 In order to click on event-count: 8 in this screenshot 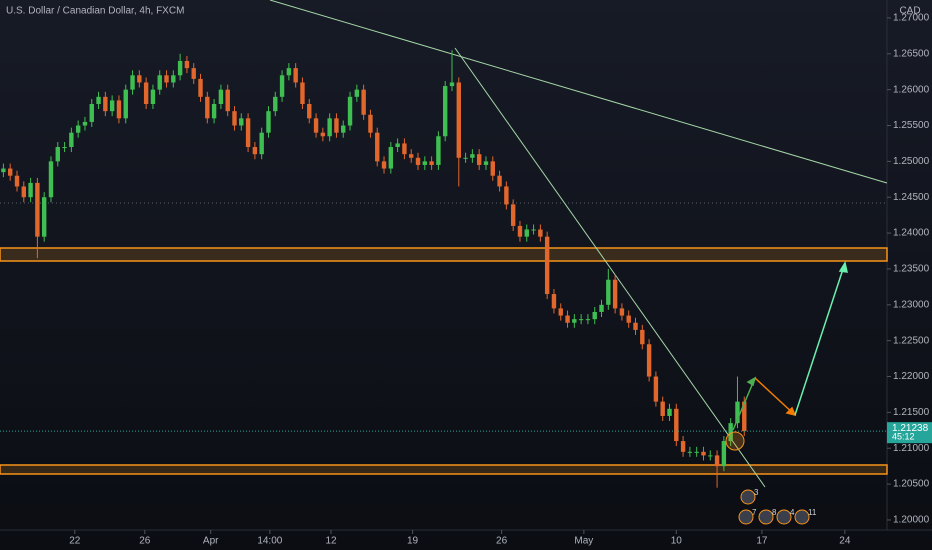, I will do `click(774, 512)`.